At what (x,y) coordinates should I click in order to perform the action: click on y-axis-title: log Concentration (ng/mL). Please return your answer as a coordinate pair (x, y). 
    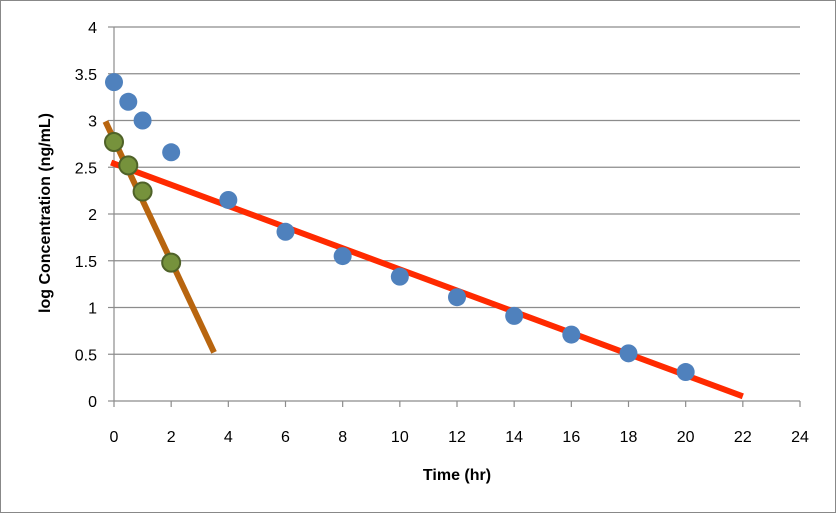
    Looking at the image, I should click on (45, 213).